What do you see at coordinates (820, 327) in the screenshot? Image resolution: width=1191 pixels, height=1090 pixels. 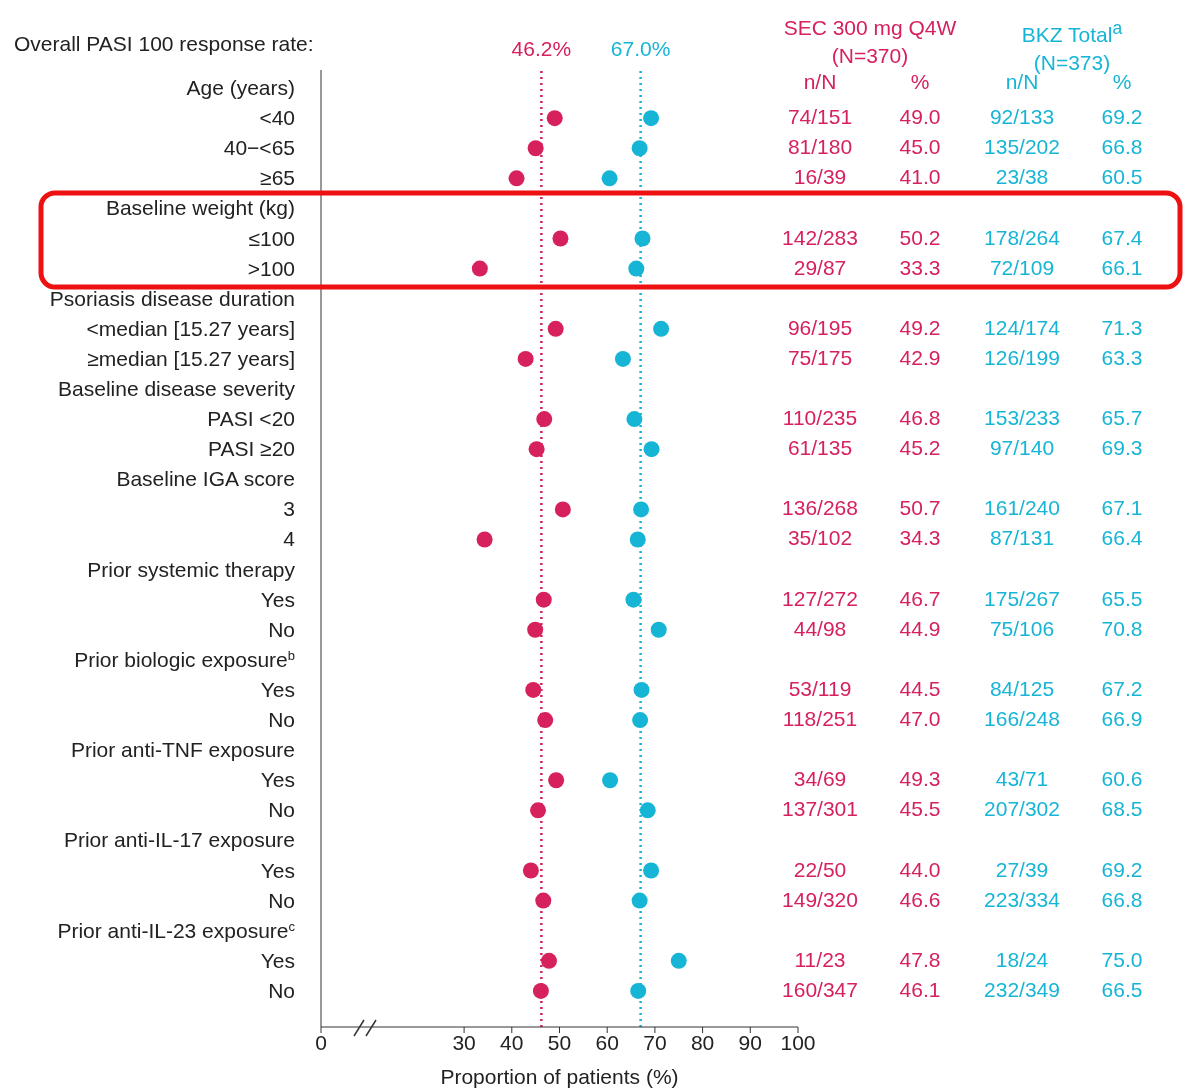 I see `annotation: 96/195` at bounding box center [820, 327].